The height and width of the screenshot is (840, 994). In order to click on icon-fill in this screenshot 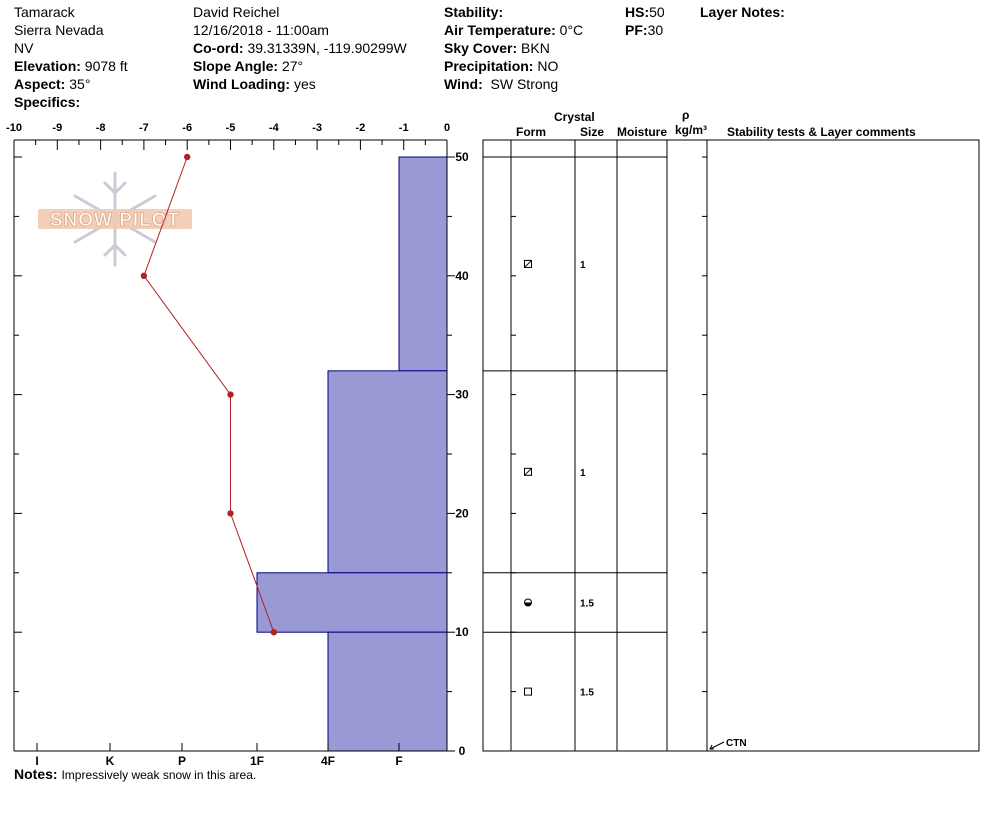, I will do `click(528, 604)`.